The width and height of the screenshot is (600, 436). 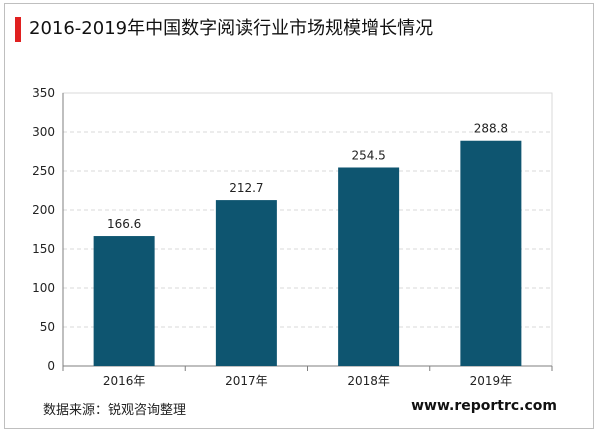 What do you see at coordinates (368, 155) in the screenshot?
I see `data-label: 254.5` at bounding box center [368, 155].